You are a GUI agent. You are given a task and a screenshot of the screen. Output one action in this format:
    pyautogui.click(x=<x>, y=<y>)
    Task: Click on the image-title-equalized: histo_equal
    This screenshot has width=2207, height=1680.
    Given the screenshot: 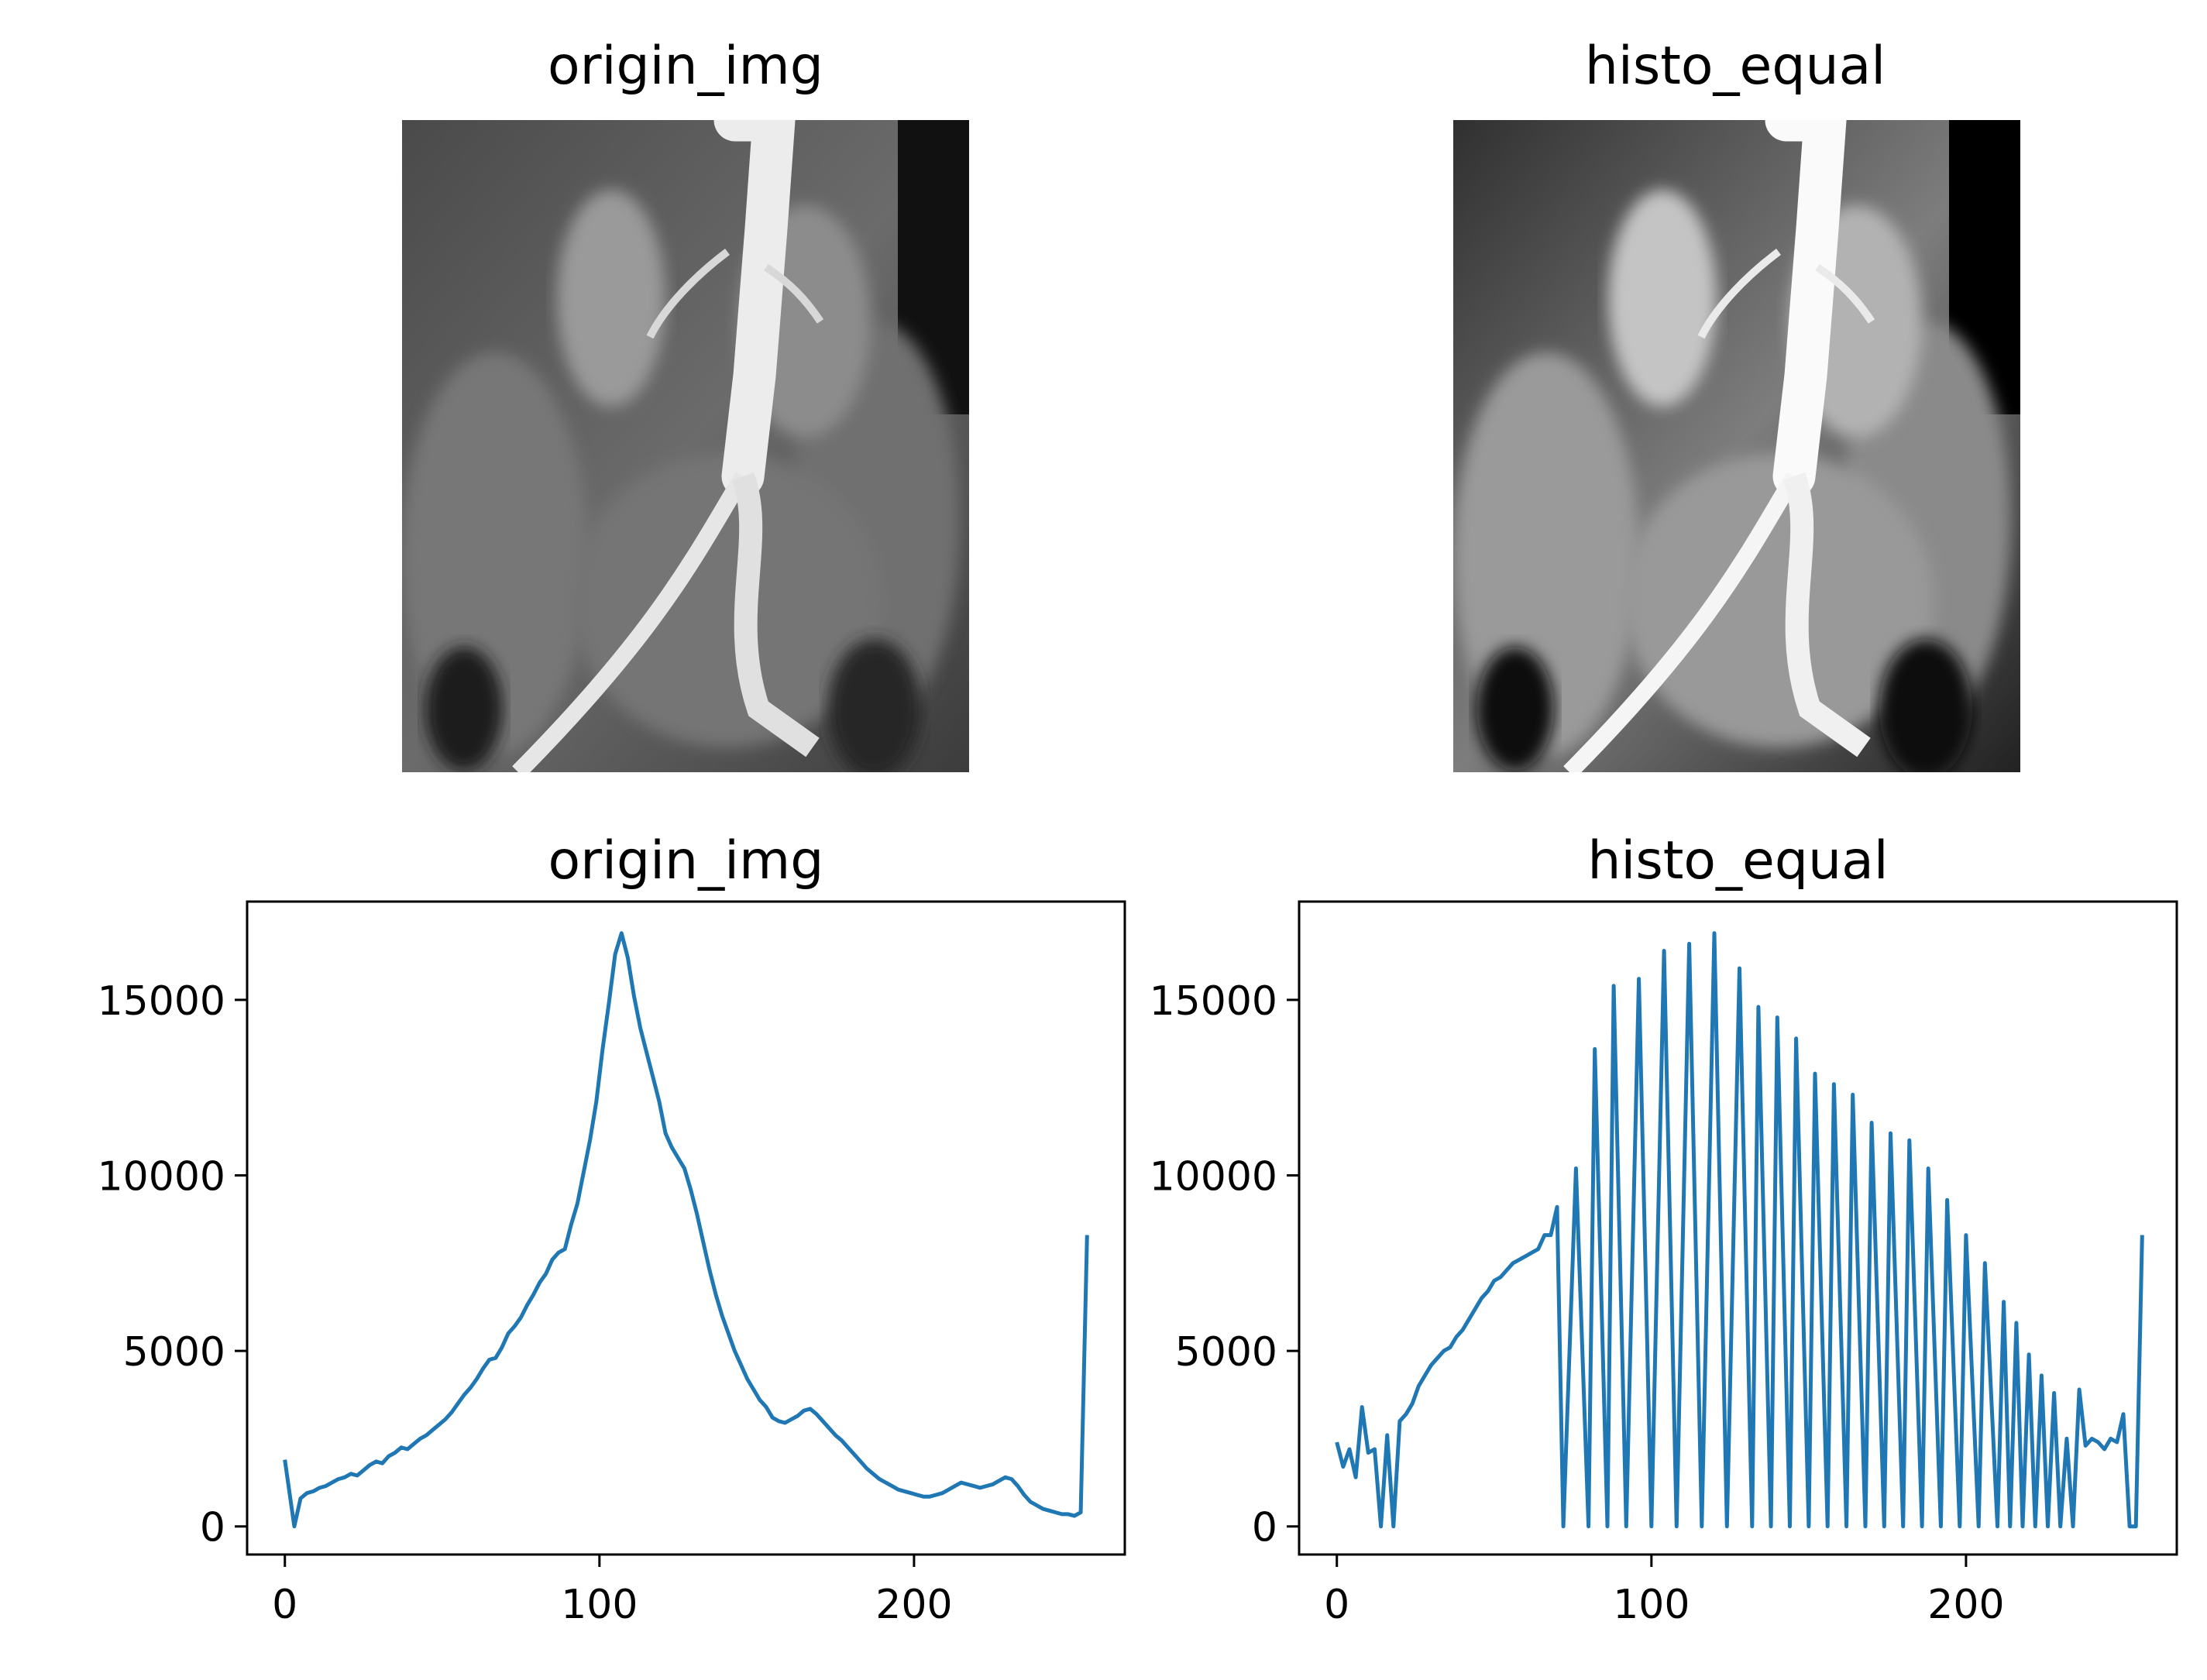 What is the action you would take?
    pyautogui.click(x=1735, y=66)
    